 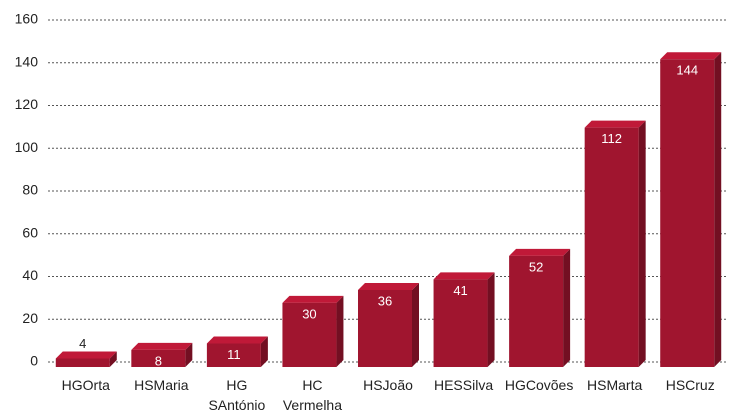 I want to click on value-label: 112, so click(x=611, y=138).